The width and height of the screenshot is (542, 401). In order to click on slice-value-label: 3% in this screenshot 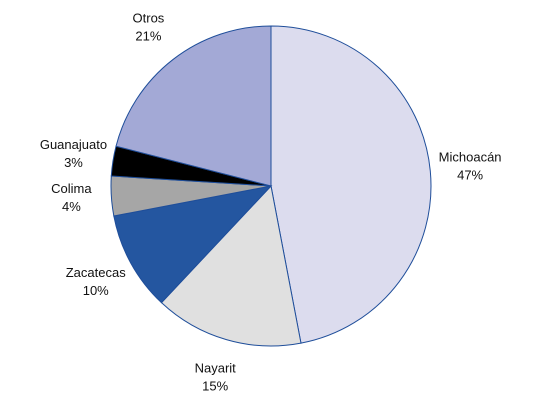, I will do `click(73, 162)`.